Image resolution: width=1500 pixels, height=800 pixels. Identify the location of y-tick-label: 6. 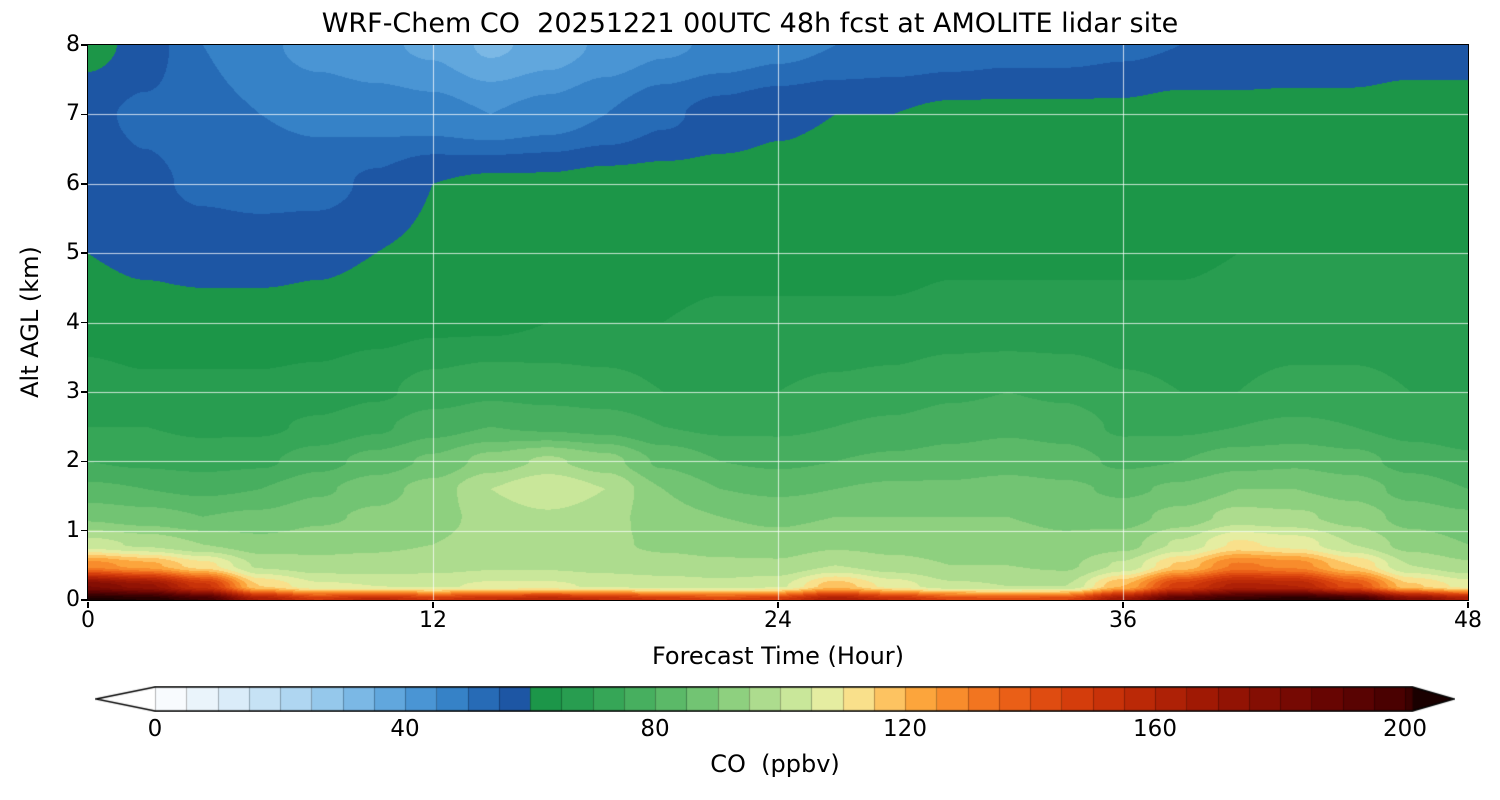
(73, 183).